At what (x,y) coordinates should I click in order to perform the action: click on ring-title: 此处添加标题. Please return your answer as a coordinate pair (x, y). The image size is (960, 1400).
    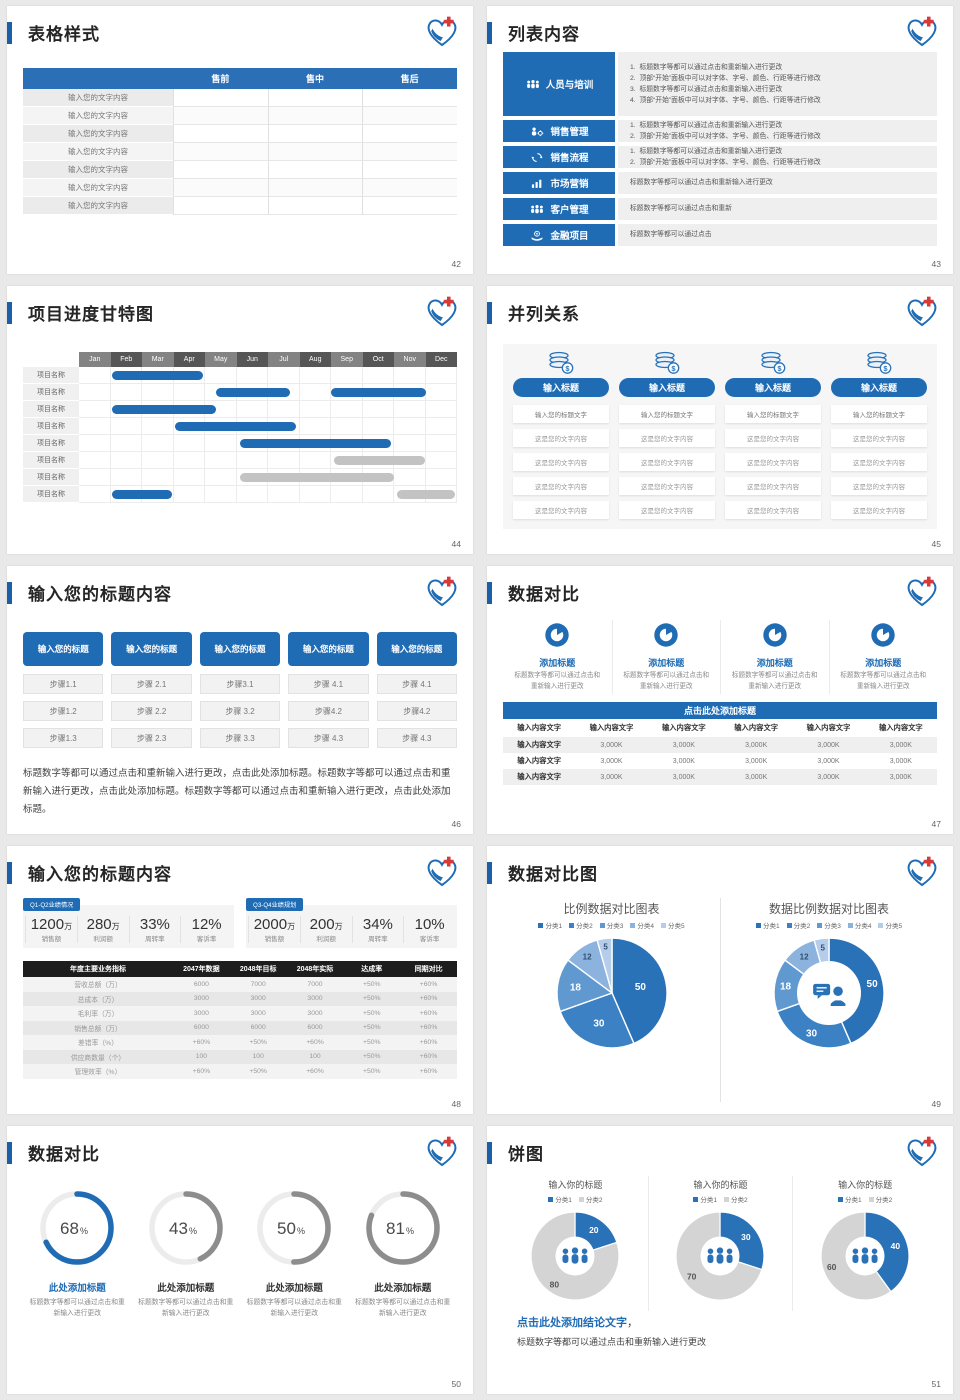
    Looking at the image, I should click on (294, 1288).